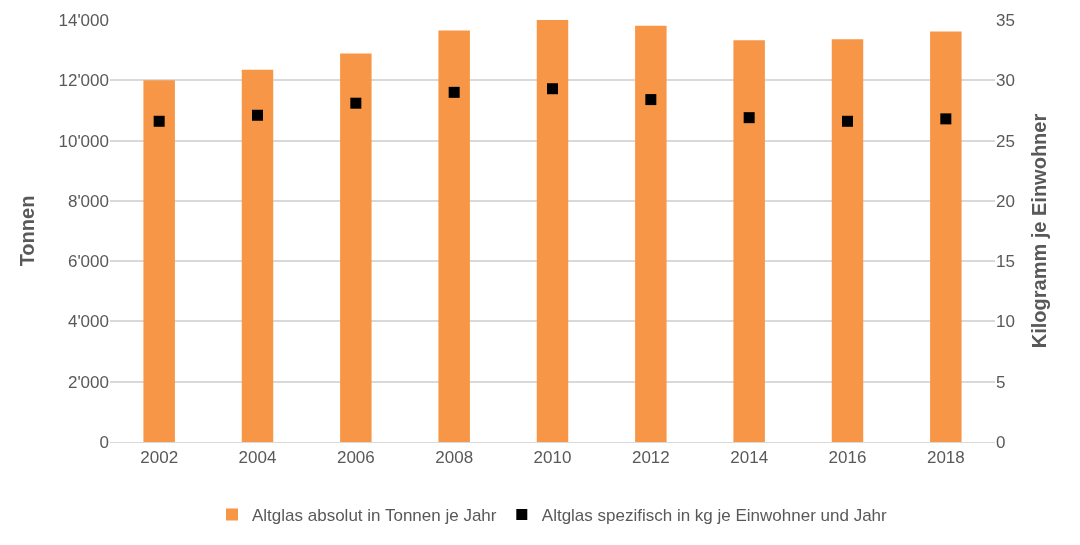 This screenshot has width=1080, height=545. Describe the element at coordinates (159, 458) in the screenshot. I see `x-tick-label: 2002` at that location.